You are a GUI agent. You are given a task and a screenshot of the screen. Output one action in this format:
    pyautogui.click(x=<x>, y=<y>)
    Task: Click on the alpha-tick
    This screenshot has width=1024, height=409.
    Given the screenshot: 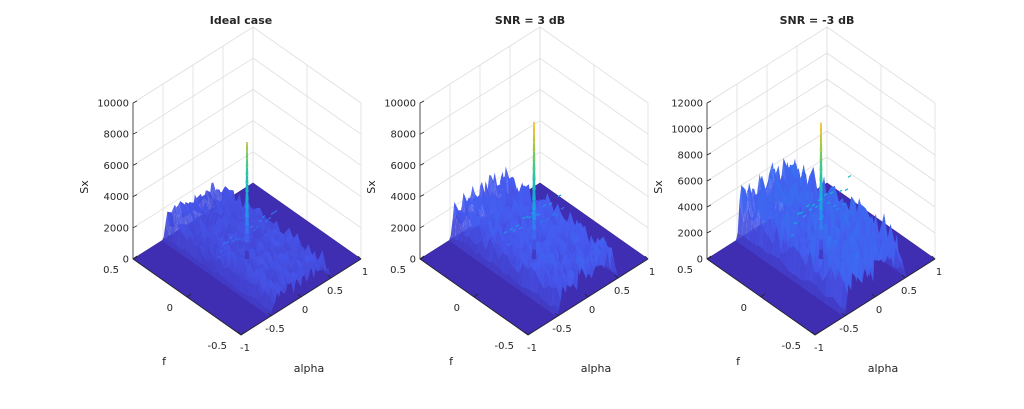 What is the action you would take?
    pyautogui.click(x=933, y=257)
    